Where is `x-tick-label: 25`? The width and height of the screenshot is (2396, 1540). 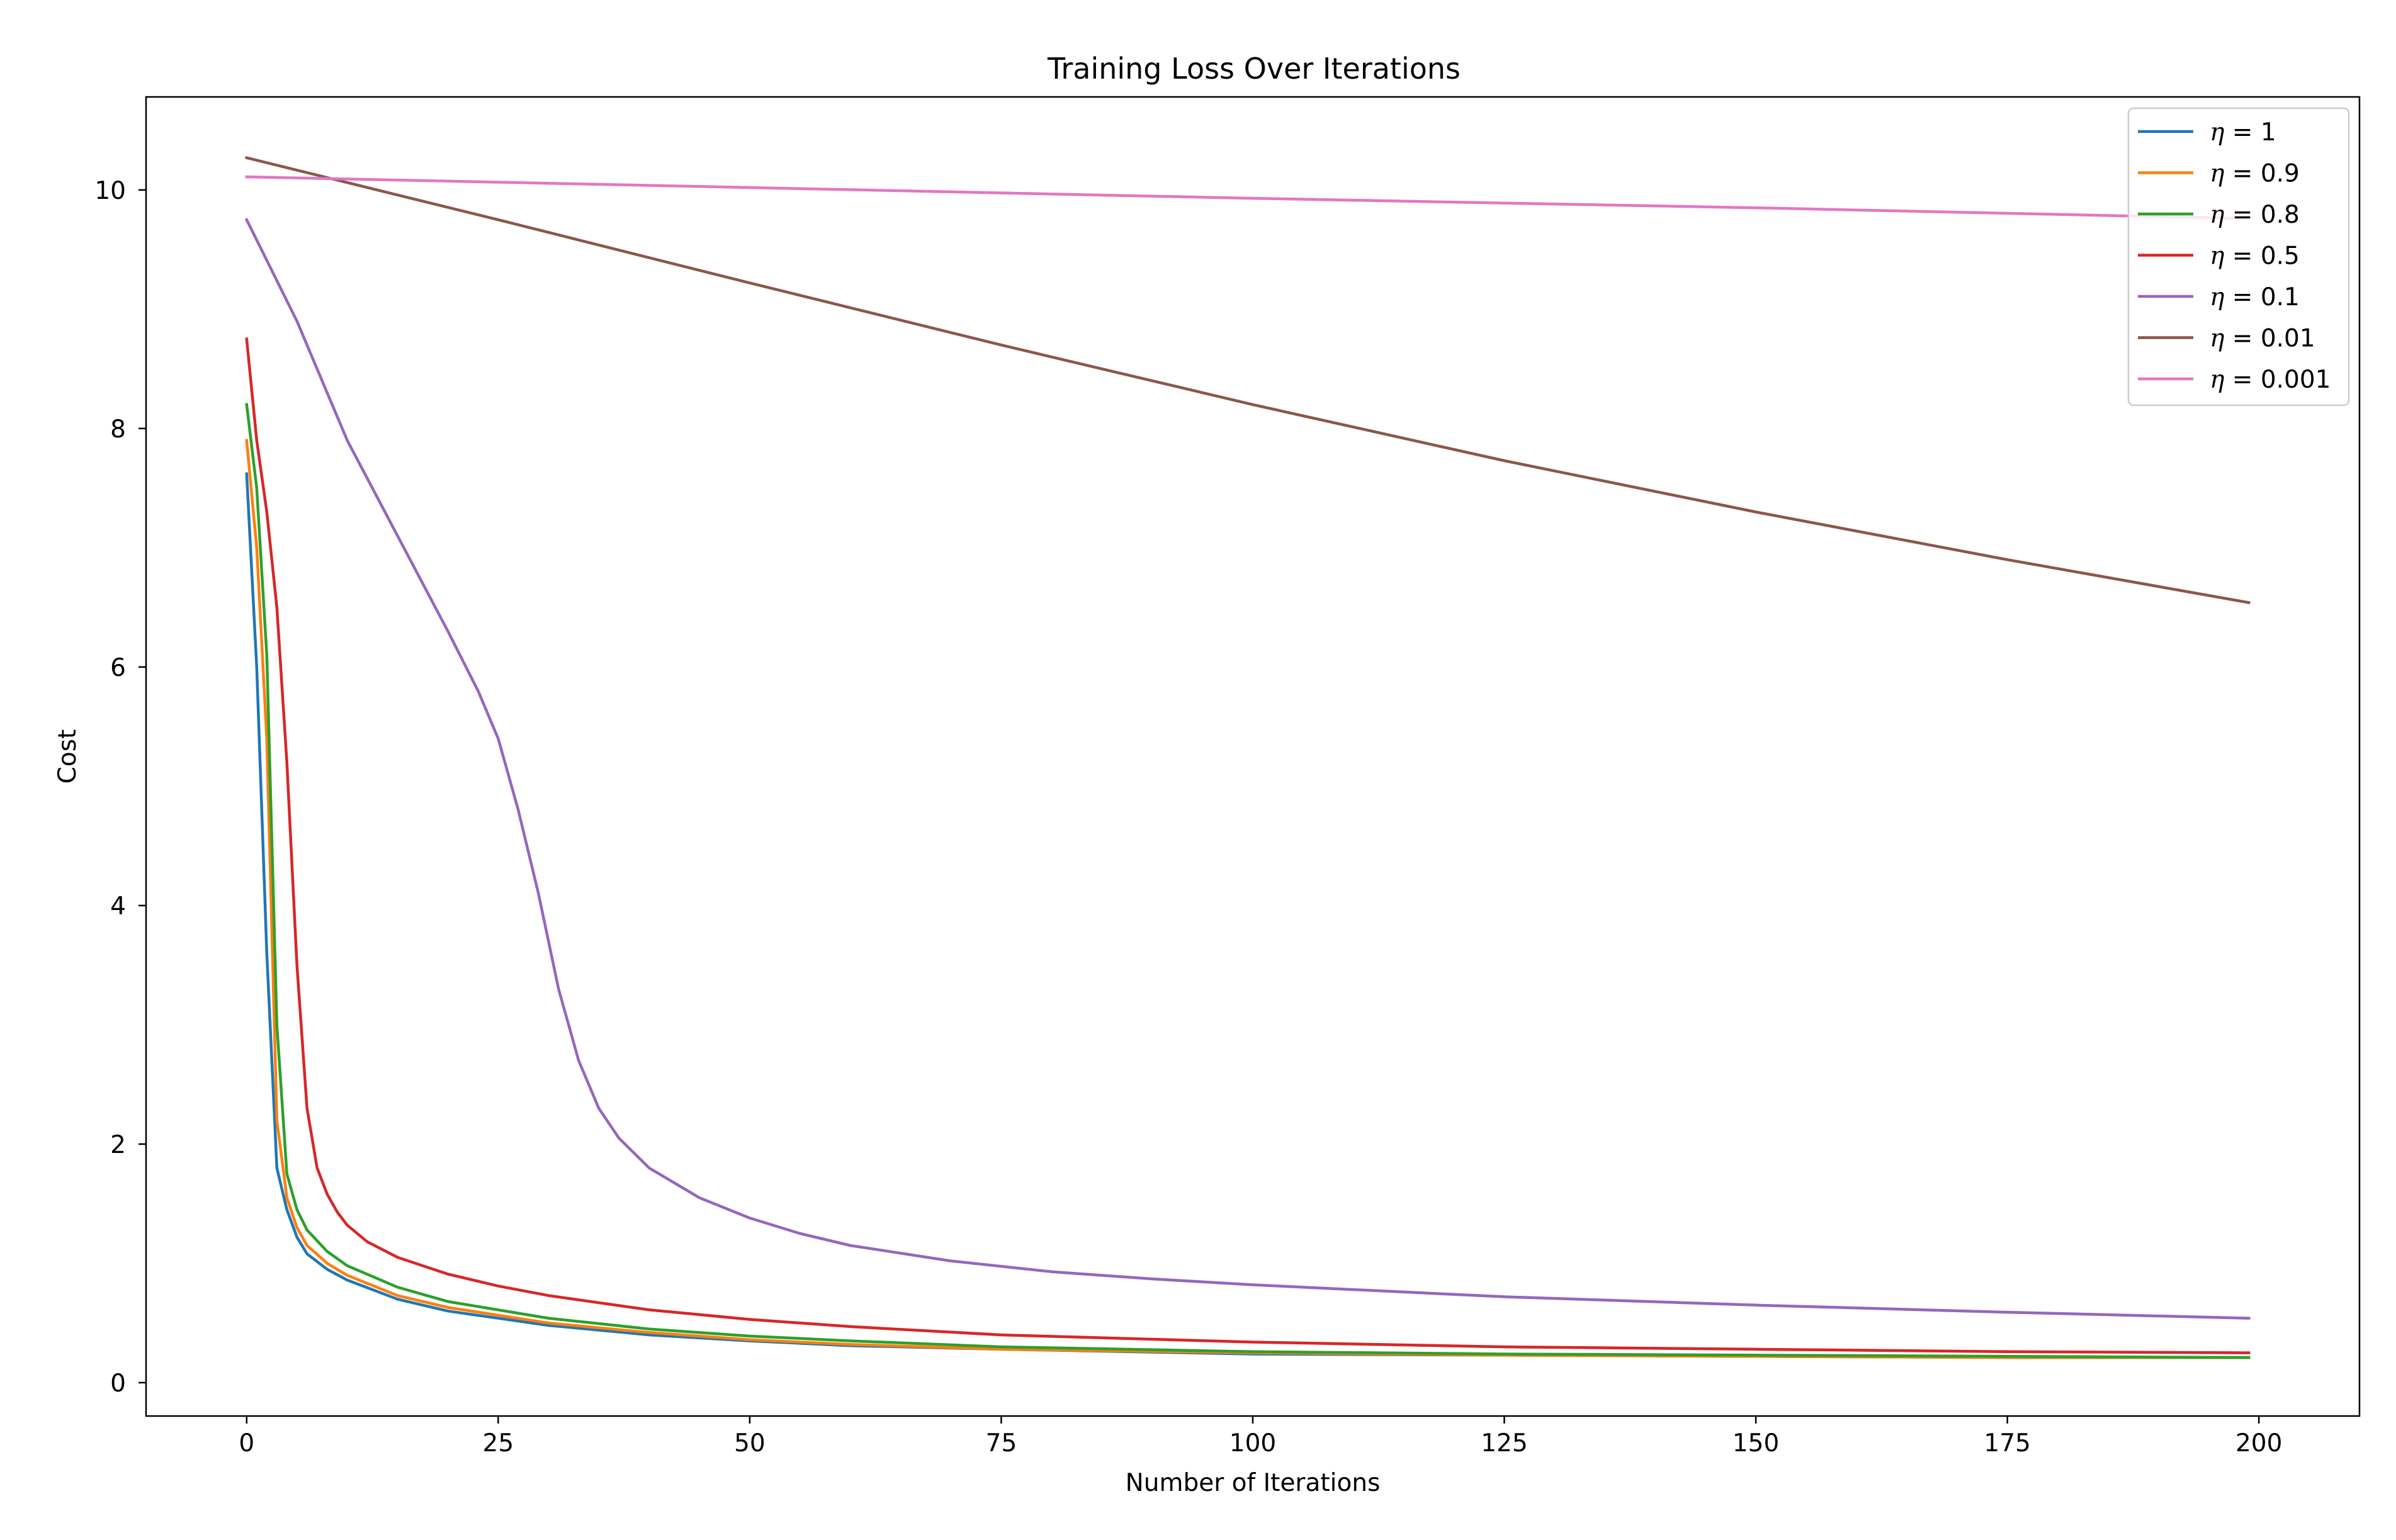
x-tick-label: 25 is located at coordinates (498, 1443).